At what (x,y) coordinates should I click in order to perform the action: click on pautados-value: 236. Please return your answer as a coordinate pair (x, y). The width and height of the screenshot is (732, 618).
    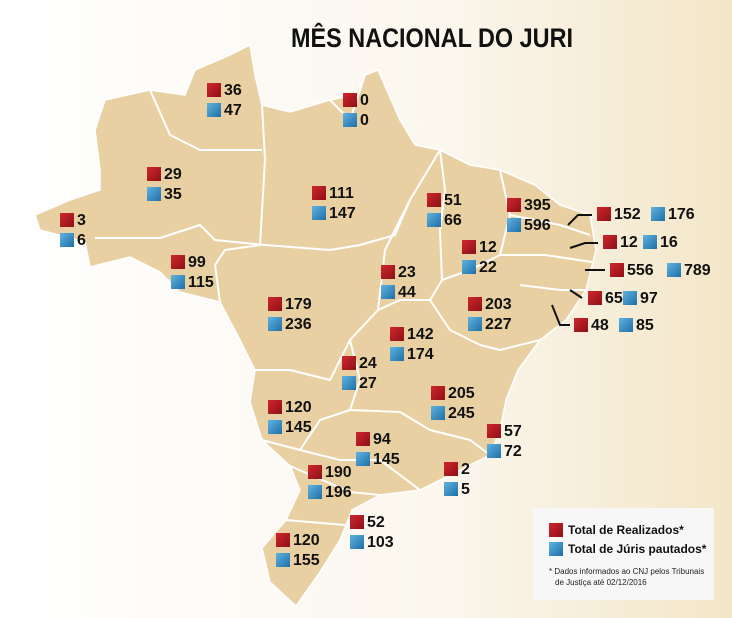
    Looking at the image, I should click on (298, 324).